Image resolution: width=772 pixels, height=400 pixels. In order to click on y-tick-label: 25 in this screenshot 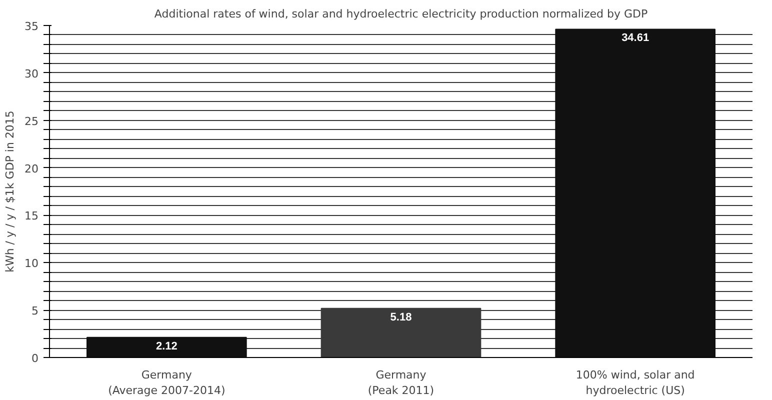, I will do `click(31, 121)`.